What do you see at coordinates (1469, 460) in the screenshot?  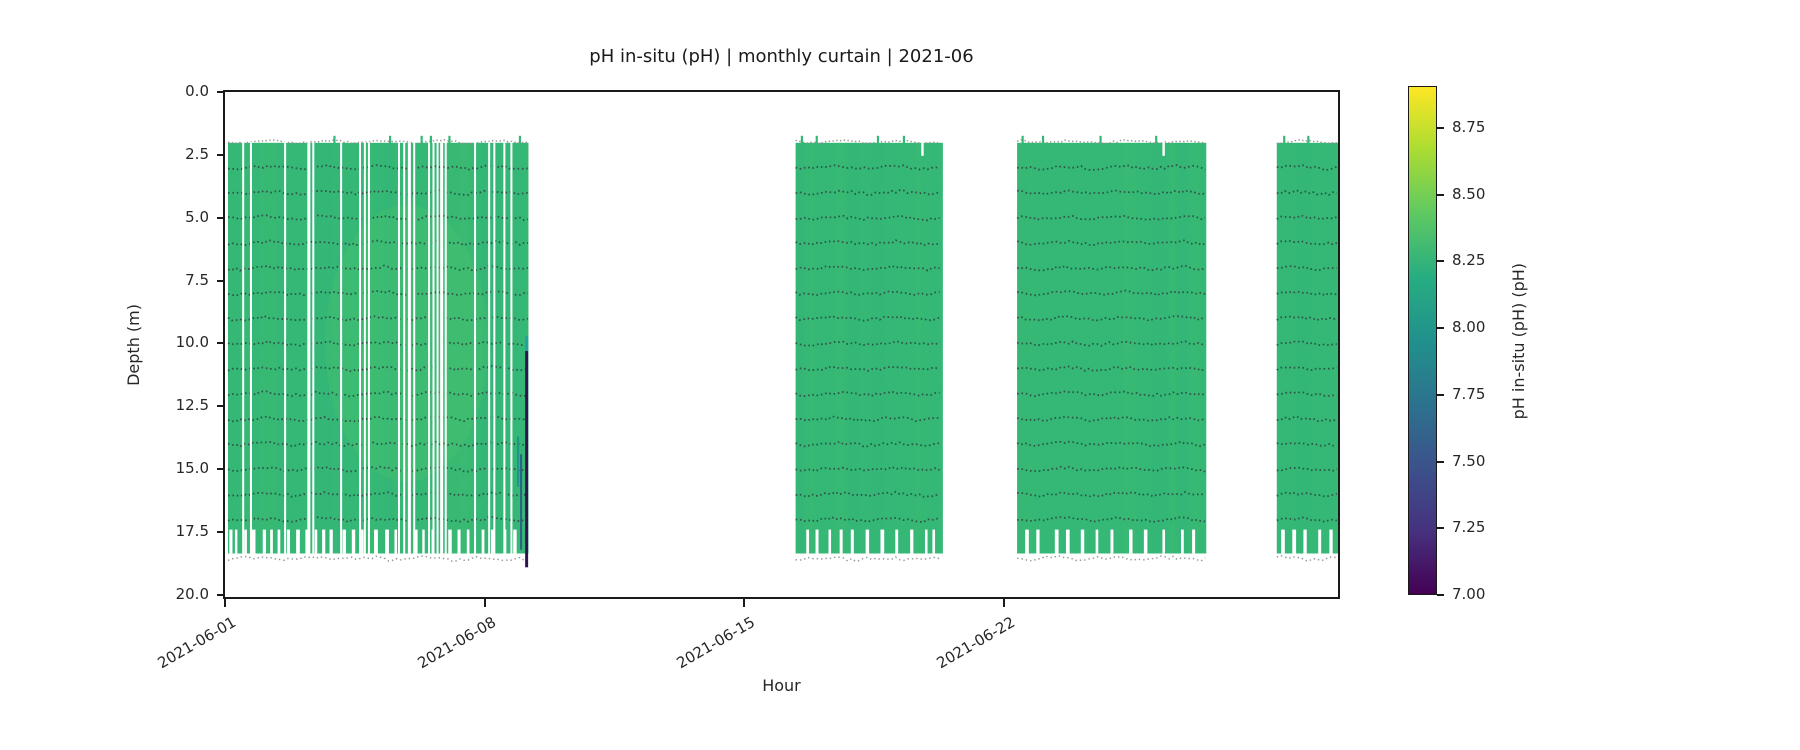 I see `colorbar-tick-label: 7.50` at bounding box center [1469, 460].